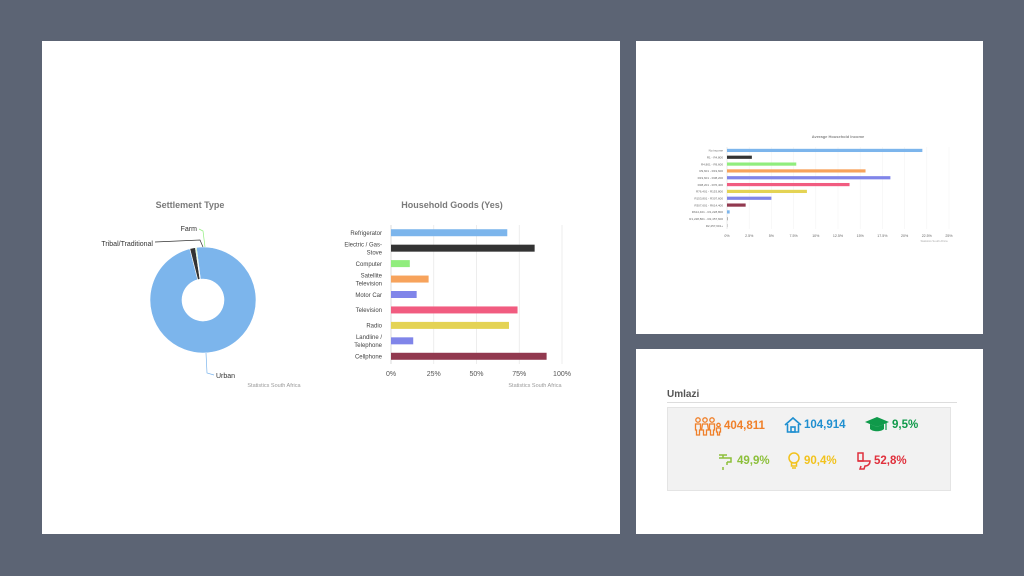  What do you see at coordinates (519, 374) in the screenshot?
I see `goods-x-tick: 75%` at bounding box center [519, 374].